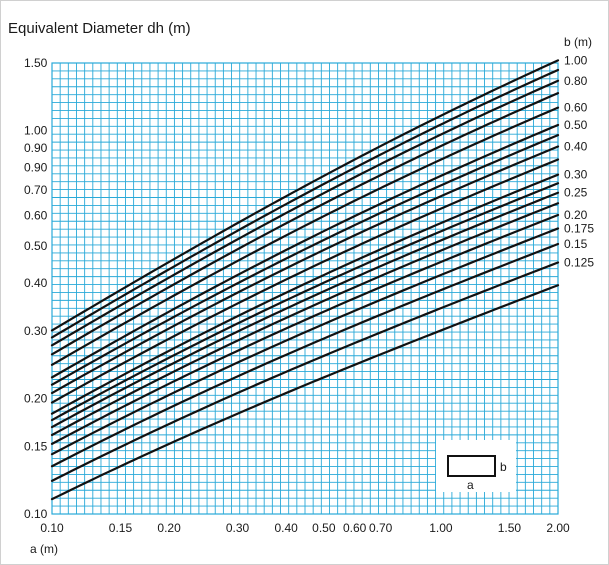 Image resolution: width=609 pixels, height=565 pixels. I want to click on x-axis-label: a (m), so click(44, 549).